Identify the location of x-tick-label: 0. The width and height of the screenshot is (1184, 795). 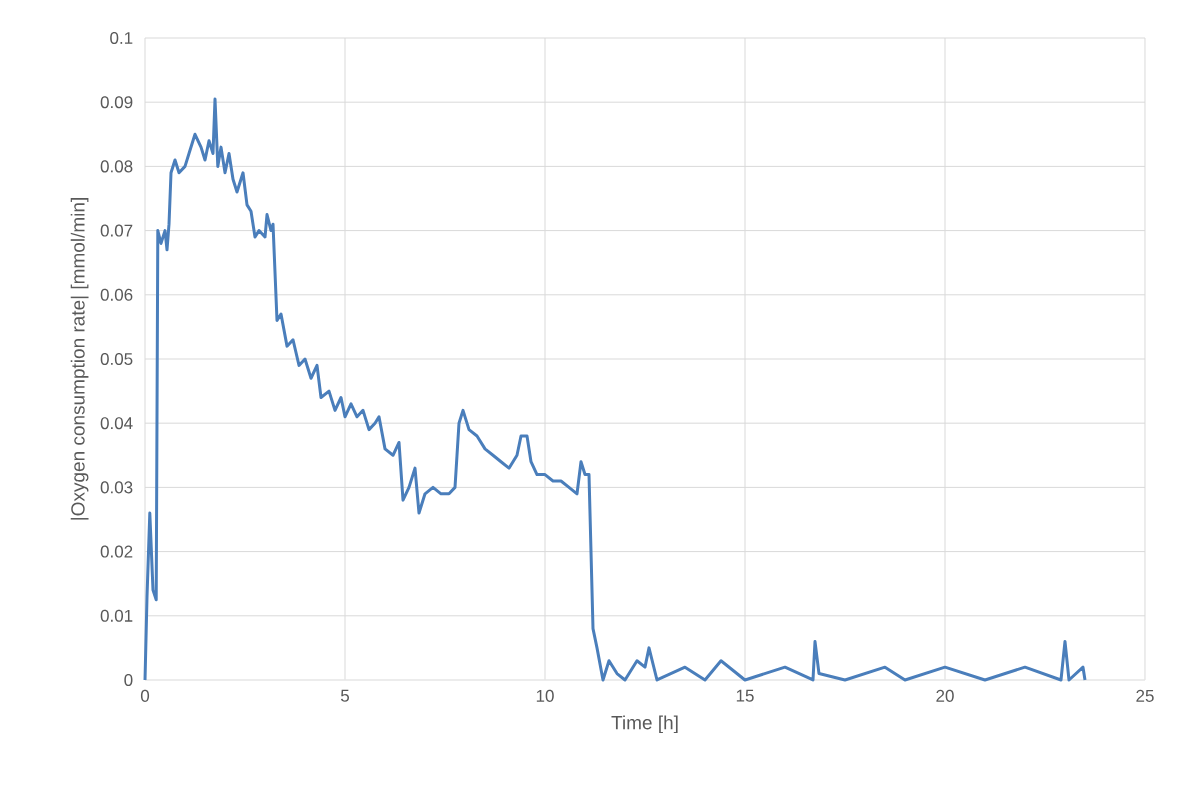
(145, 695).